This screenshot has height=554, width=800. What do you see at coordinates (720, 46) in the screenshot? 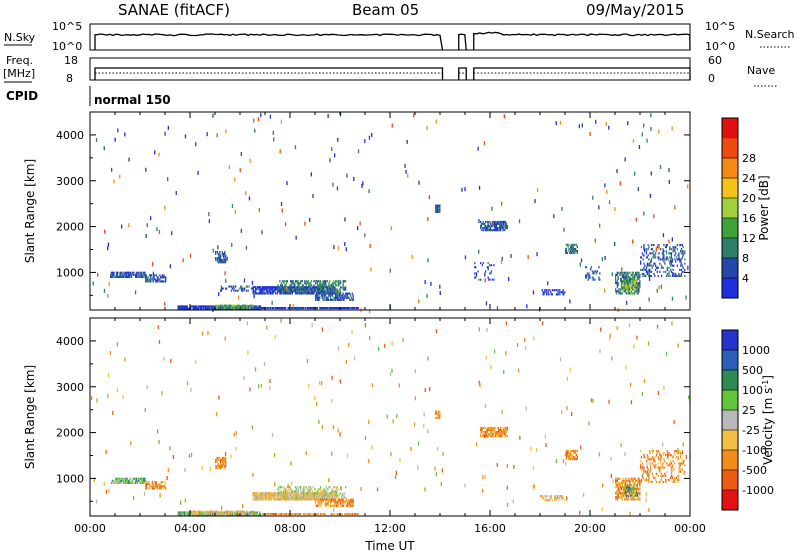
I see `nsearch-tick-bottom: 10^0` at bounding box center [720, 46].